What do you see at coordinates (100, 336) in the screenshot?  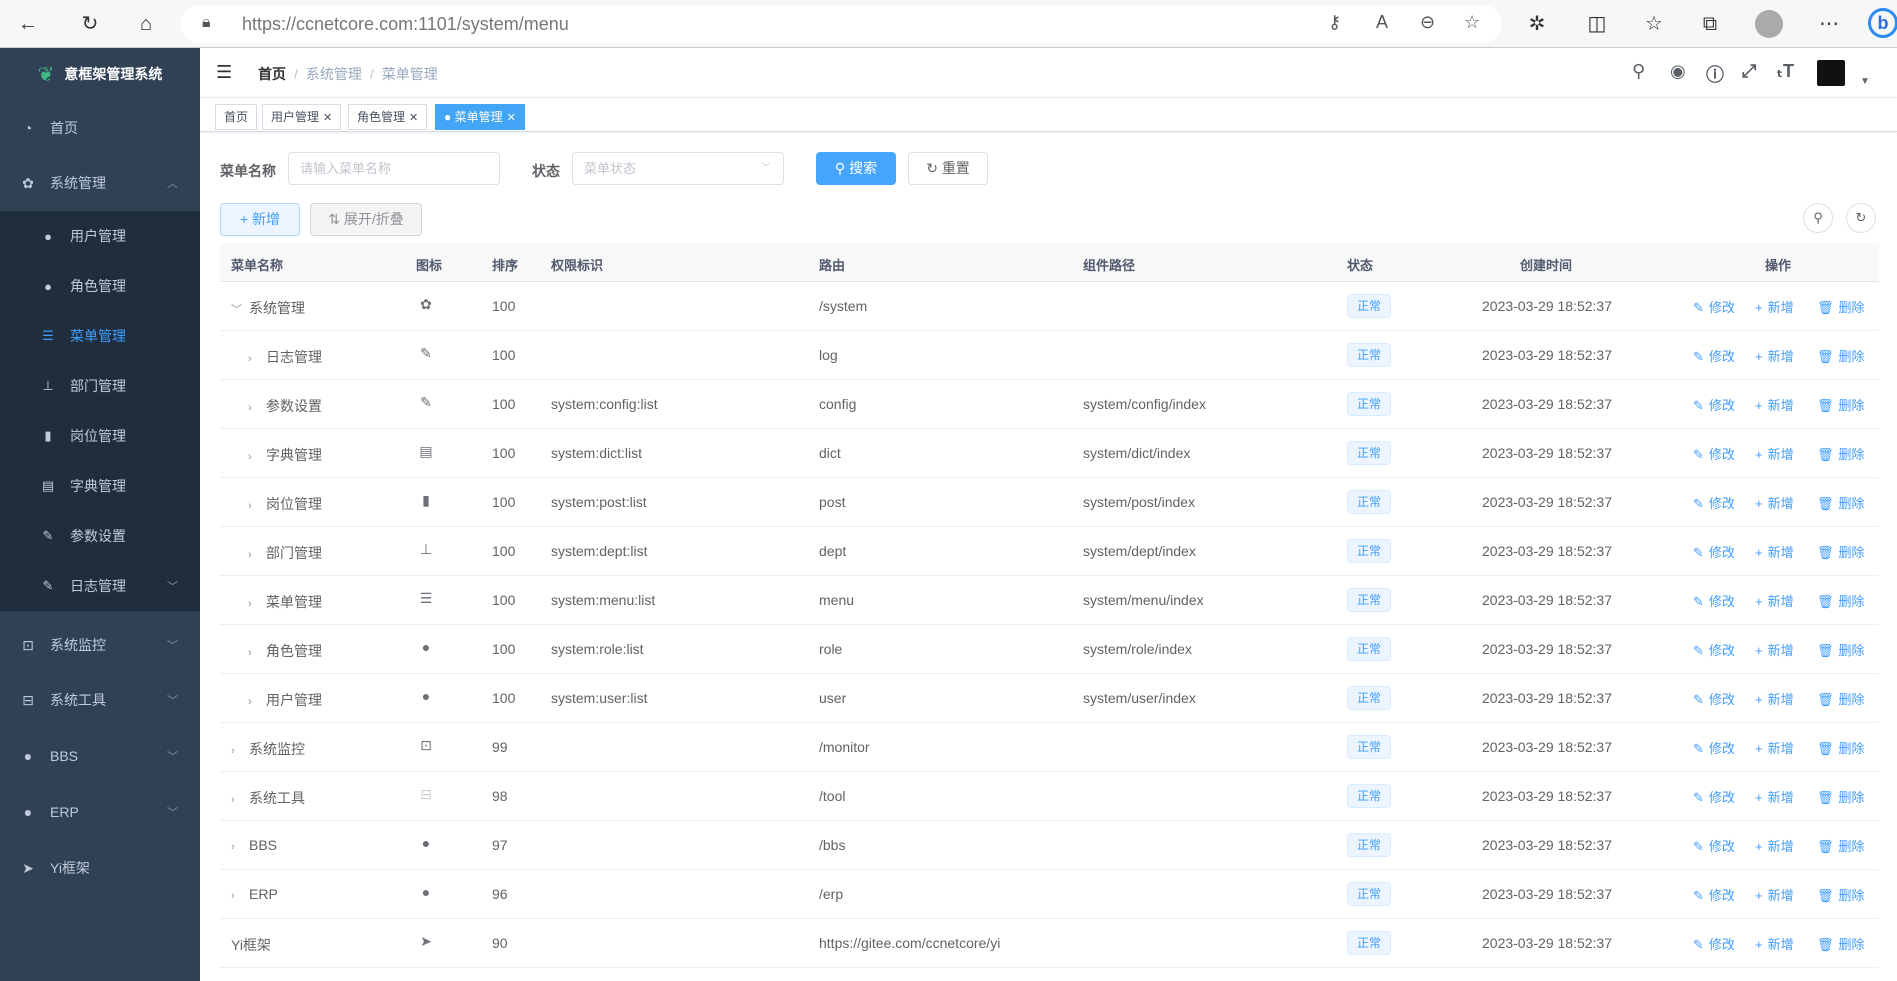 I see `sidebar-item-menu: ☰ 菜单管理` at bounding box center [100, 336].